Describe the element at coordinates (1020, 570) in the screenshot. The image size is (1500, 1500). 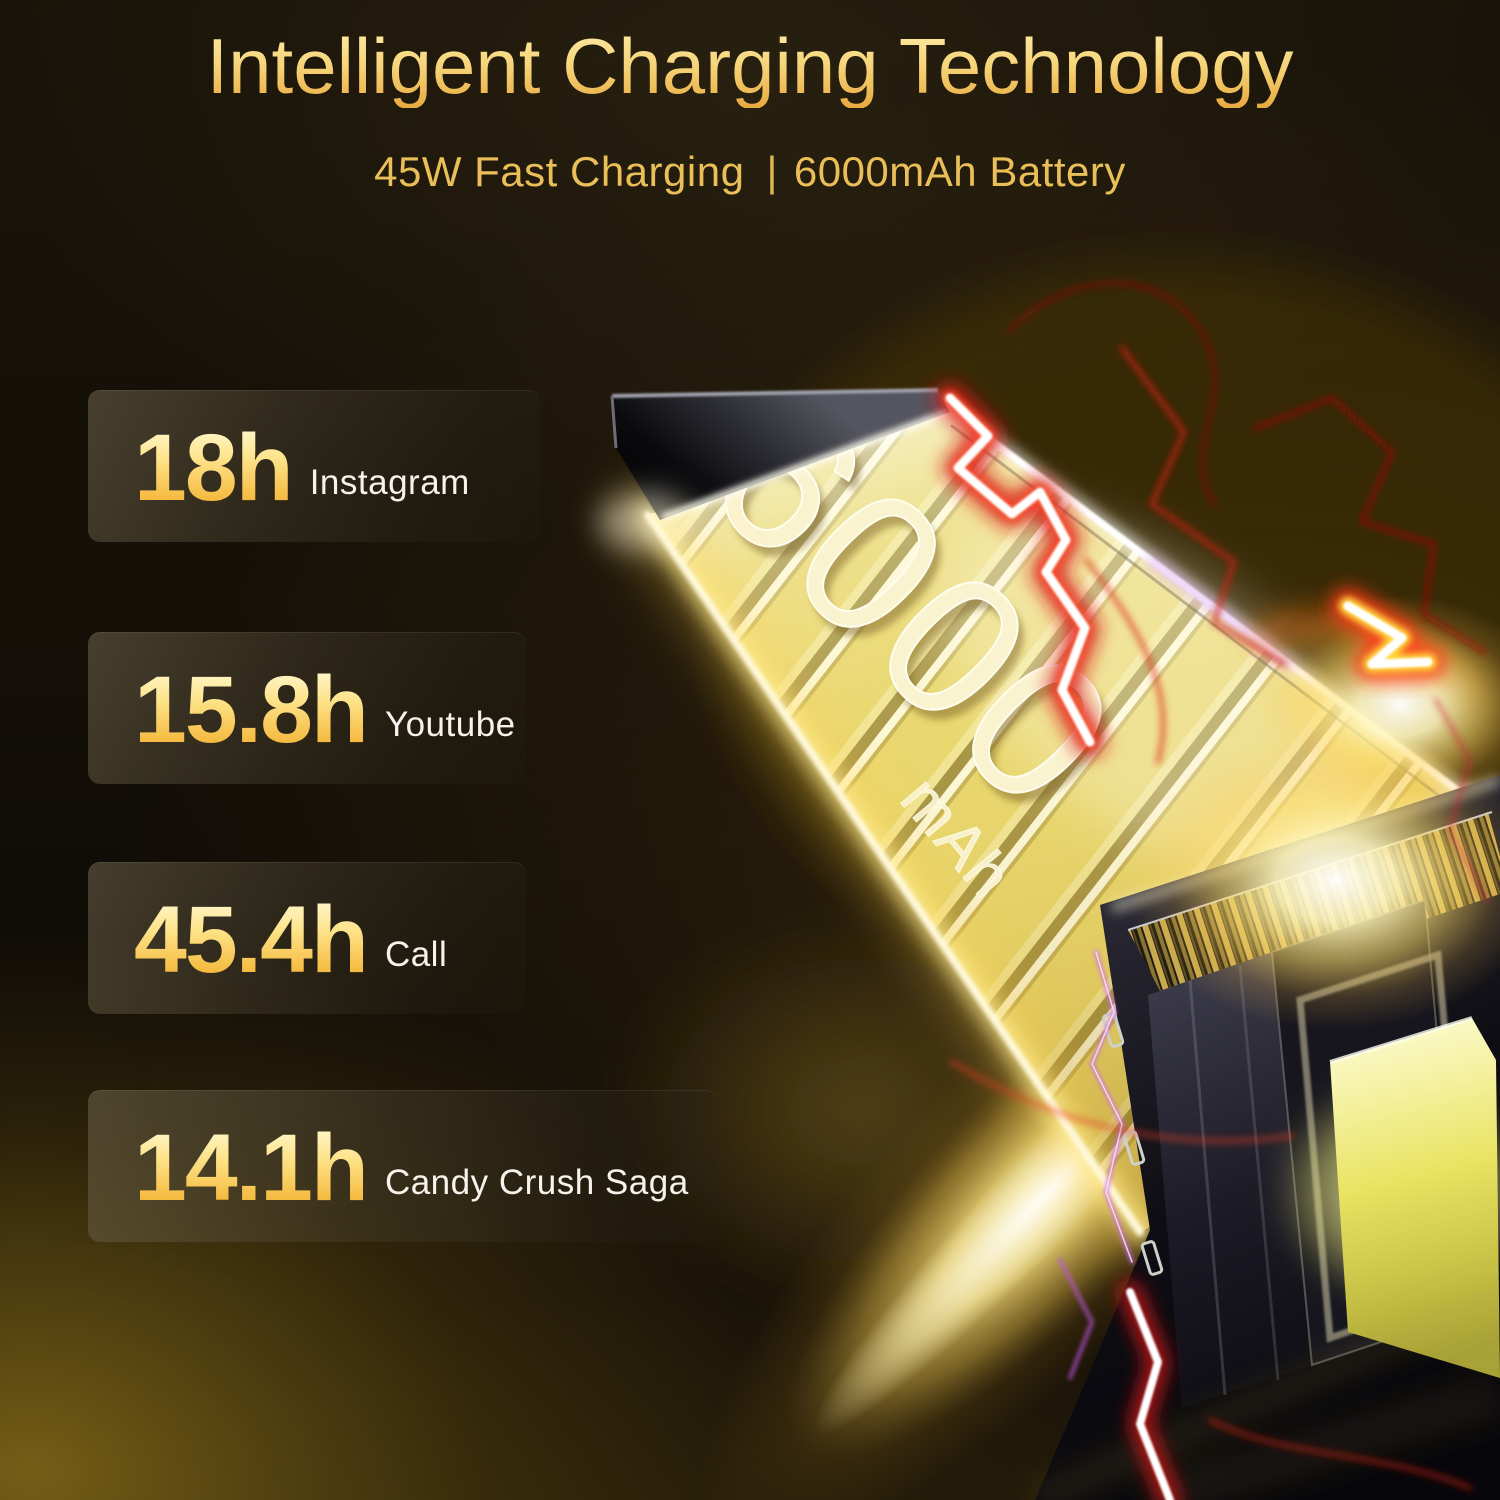
I see `lightning-bolt-main` at that location.